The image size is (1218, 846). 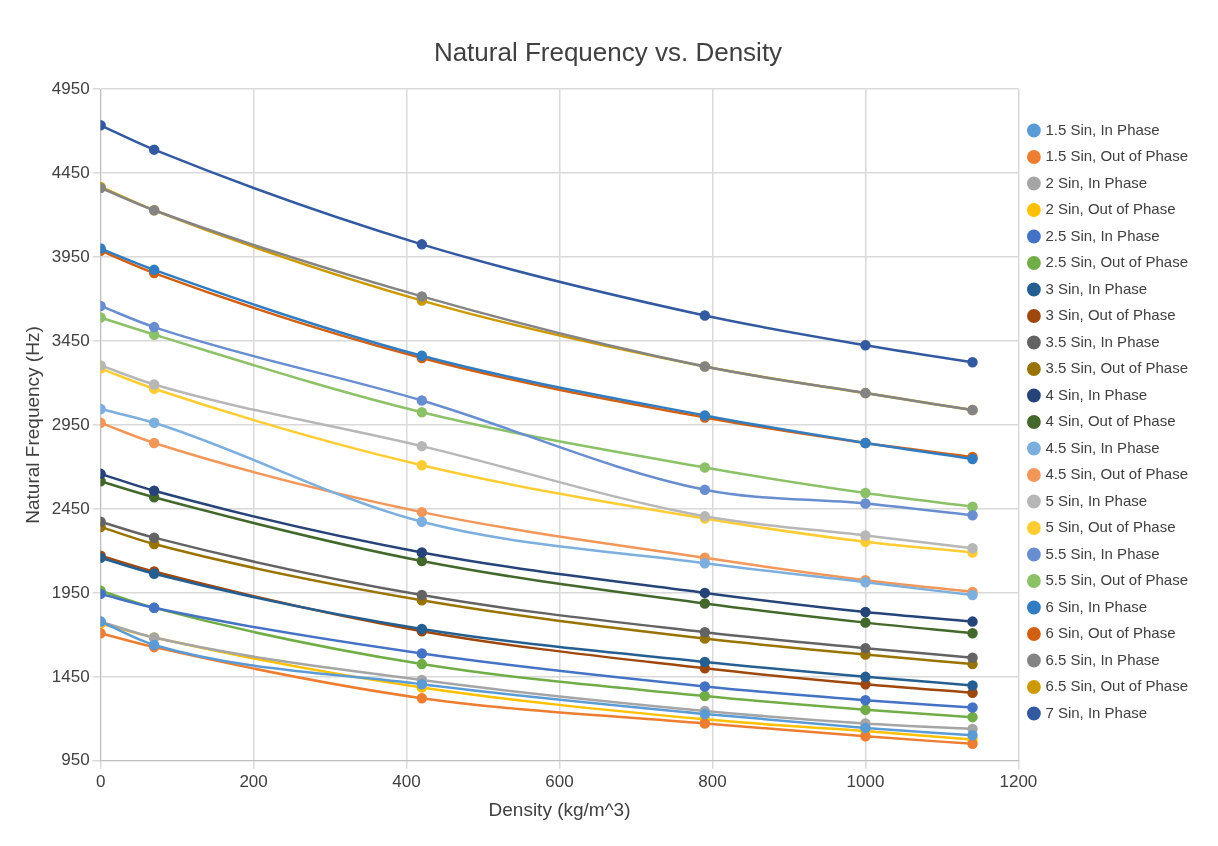 What do you see at coordinates (1110, 315) in the screenshot?
I see `legend-label: 3 Sin, Out of Phase` at bounding box center [1110, 315].